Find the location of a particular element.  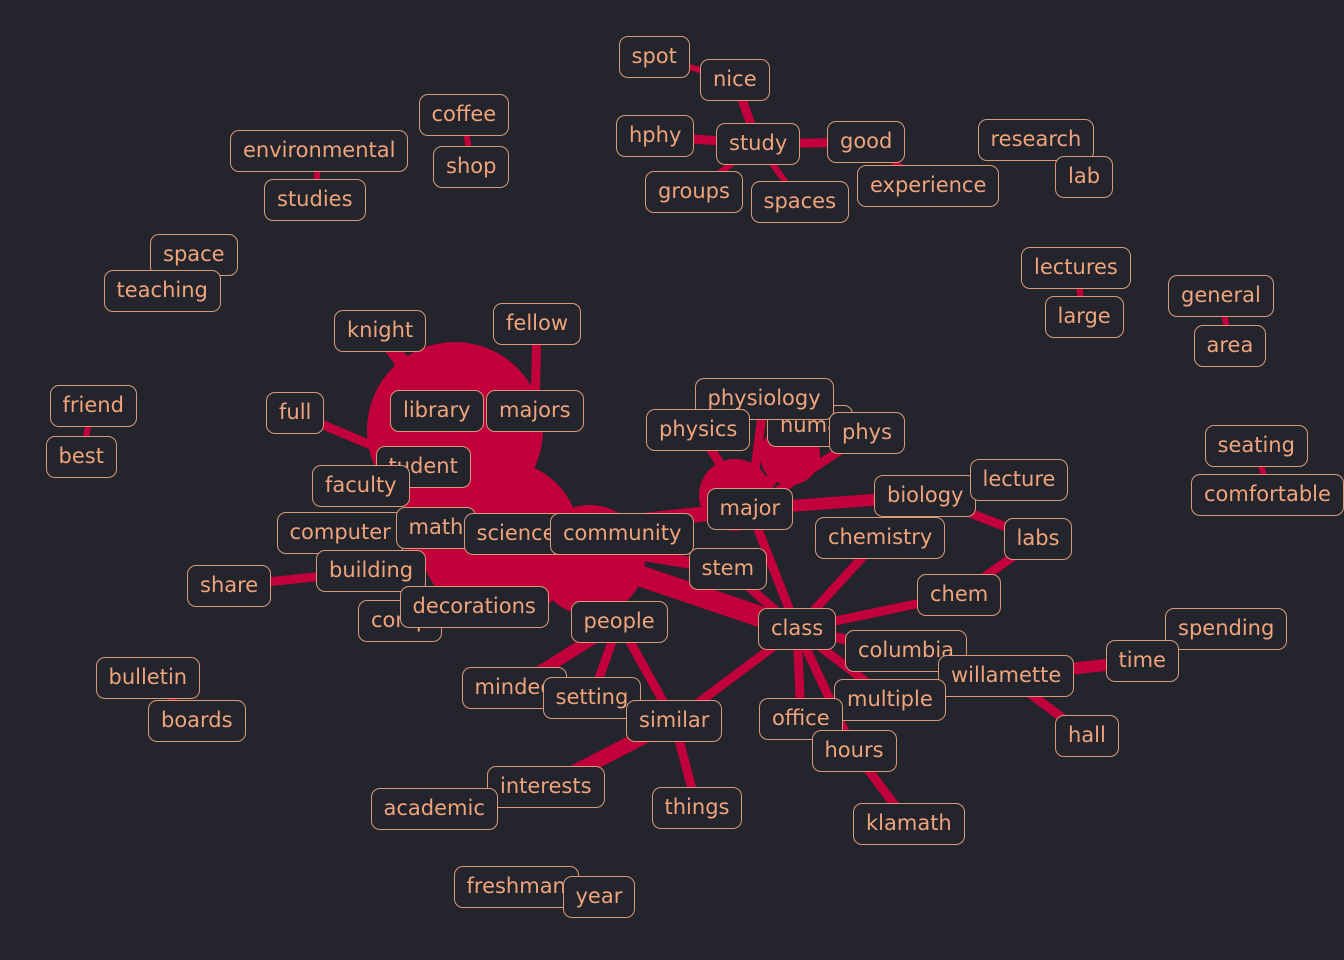

word-node-spaces: spaces is located at coordinates (800, 202).